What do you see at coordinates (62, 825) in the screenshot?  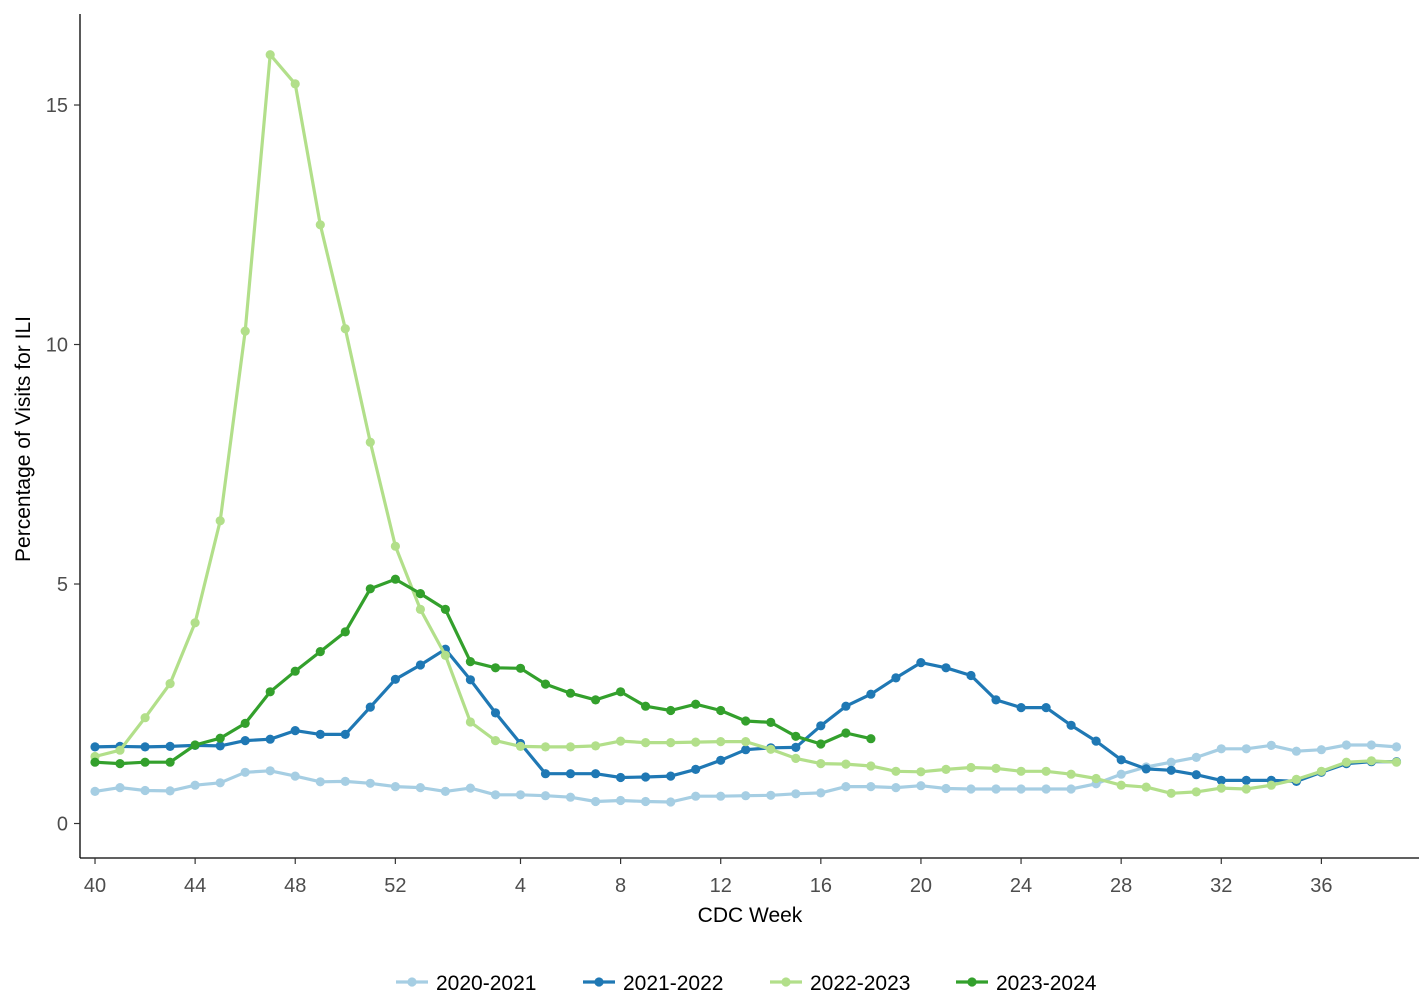 I see `y-tick-label: 0` at bounding box center [62, 825].